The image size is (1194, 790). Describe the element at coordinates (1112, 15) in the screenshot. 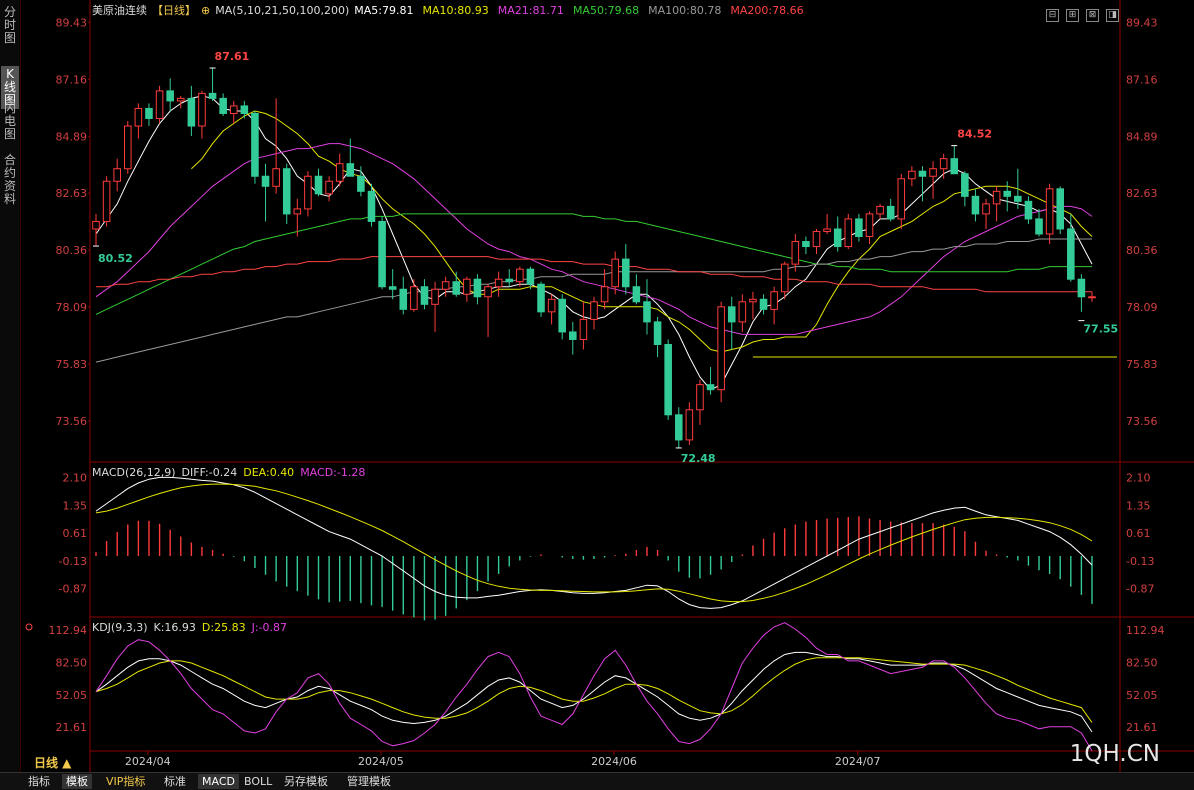

I see `window-control-icon-3: ◨` at that location.